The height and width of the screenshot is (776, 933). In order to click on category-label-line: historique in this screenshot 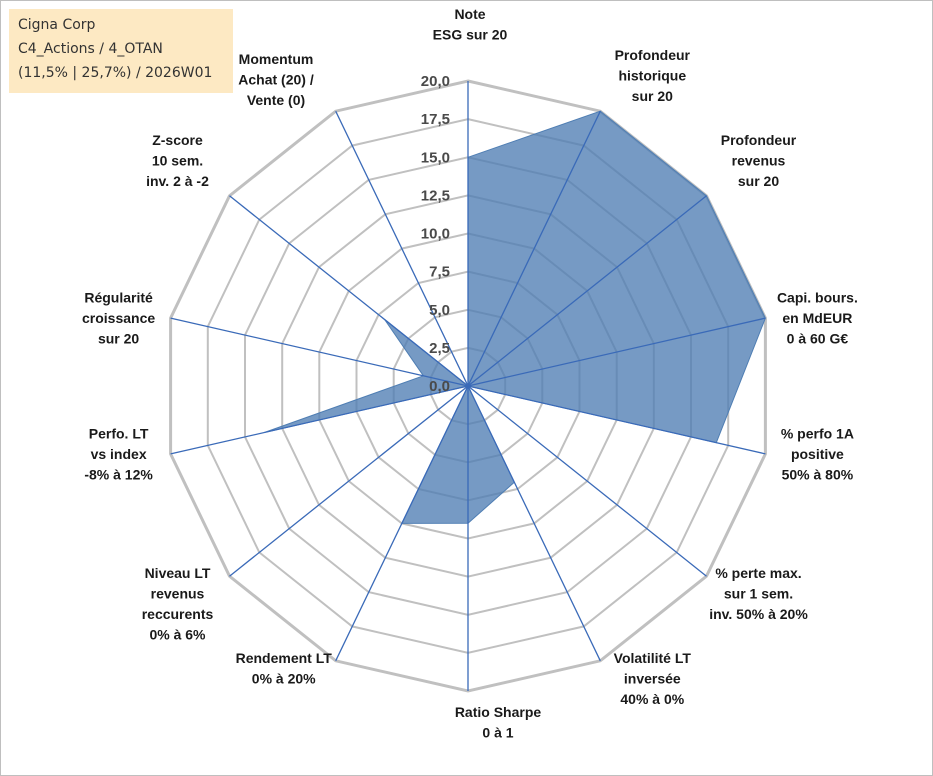, I will do `click(652, 76)`.